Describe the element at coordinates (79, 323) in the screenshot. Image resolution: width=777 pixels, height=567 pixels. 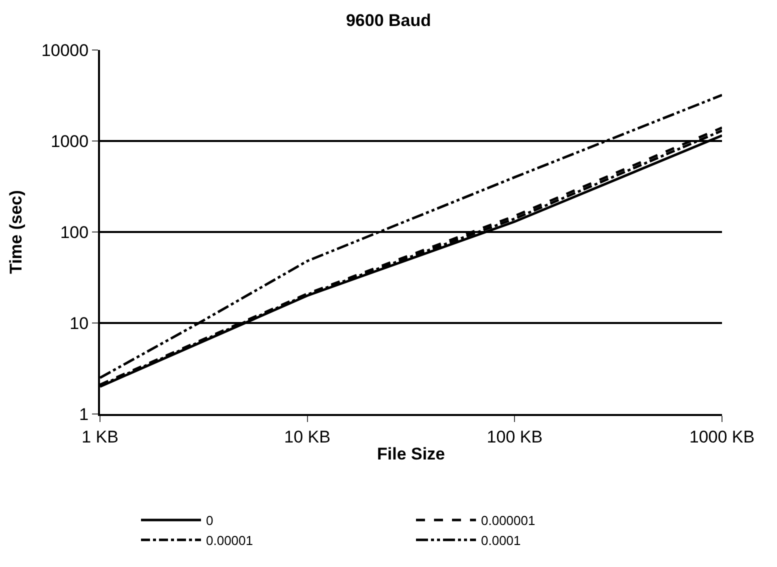
I see `y-tick-label: 10` at that location.